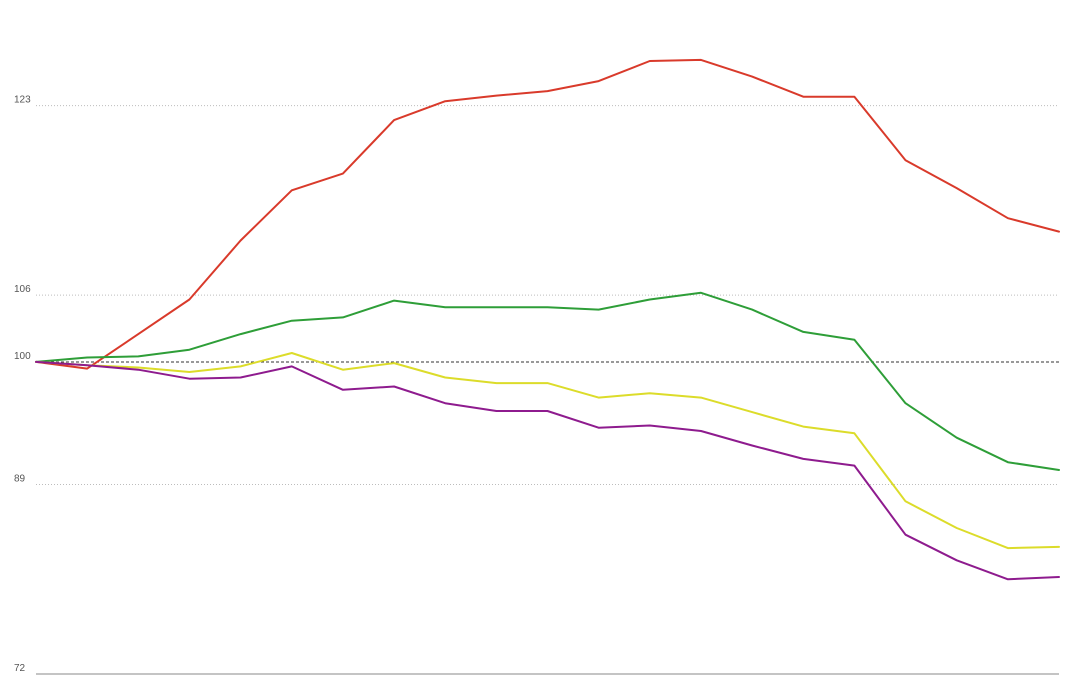  I want to click on y-tick-label: 123, so click(22, 100).